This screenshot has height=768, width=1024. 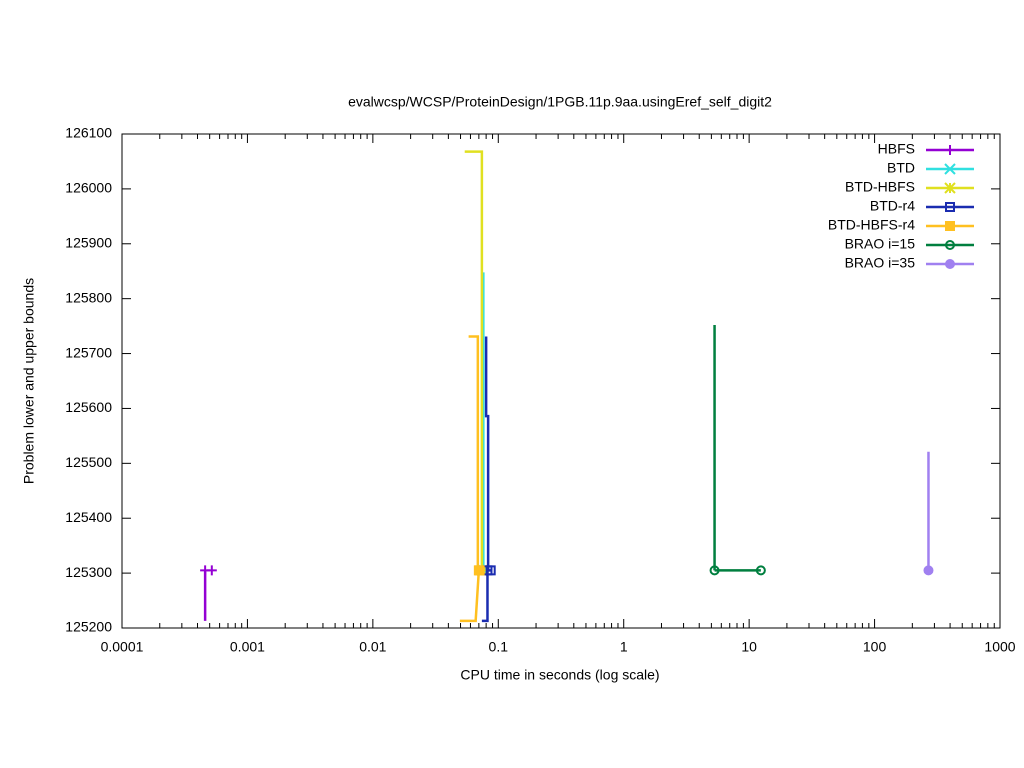 What do you see at coordinates (880, 187) in the screenshot?
I see `legend-label: BTD-HBFS` at bounding box center [880, 187].